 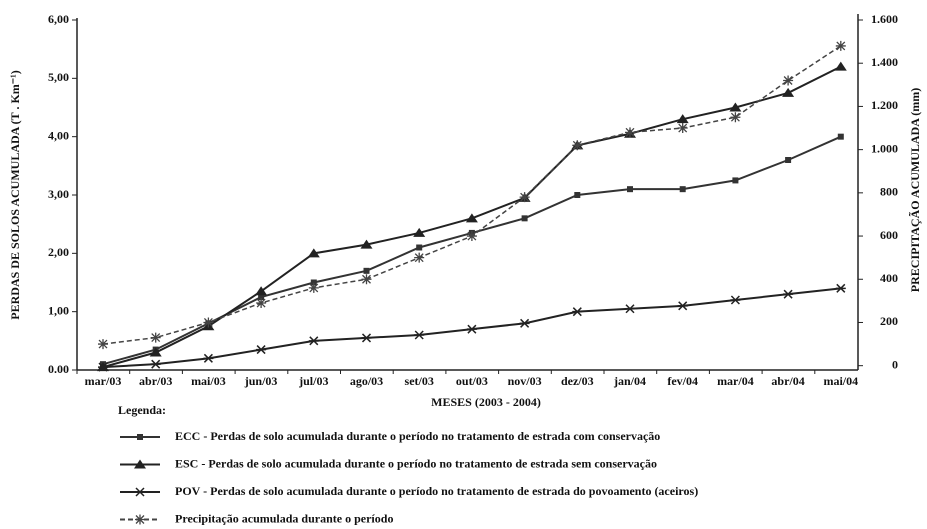 What do you see at coordinates (58, 369) in the screenshot?
I see `y-tick-label: 0.00` at bounding box center [58, 369].